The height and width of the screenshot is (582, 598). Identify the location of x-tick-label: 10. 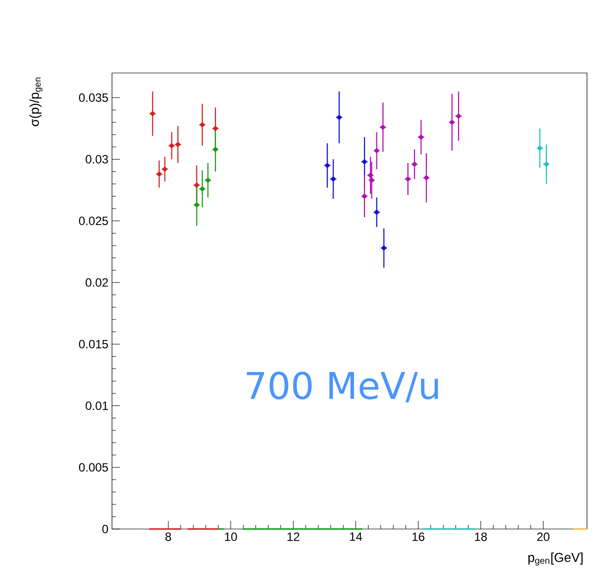
(231, 536).